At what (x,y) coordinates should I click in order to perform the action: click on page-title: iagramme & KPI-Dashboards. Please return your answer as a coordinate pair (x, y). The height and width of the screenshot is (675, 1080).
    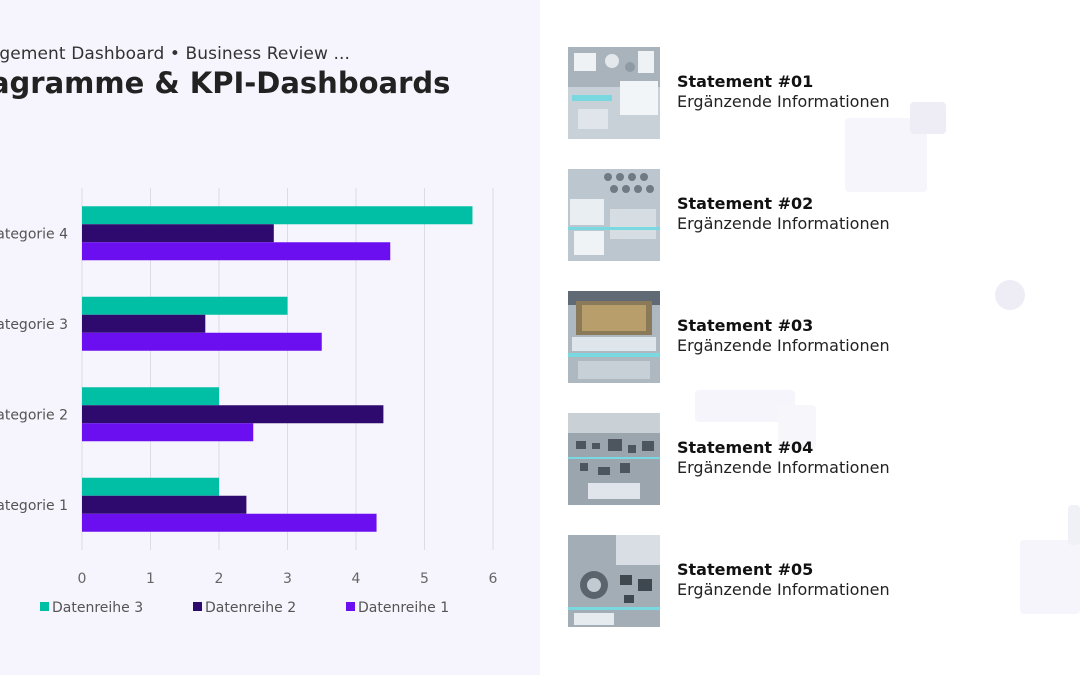
    Looking at the image, I should click on (225, 83).